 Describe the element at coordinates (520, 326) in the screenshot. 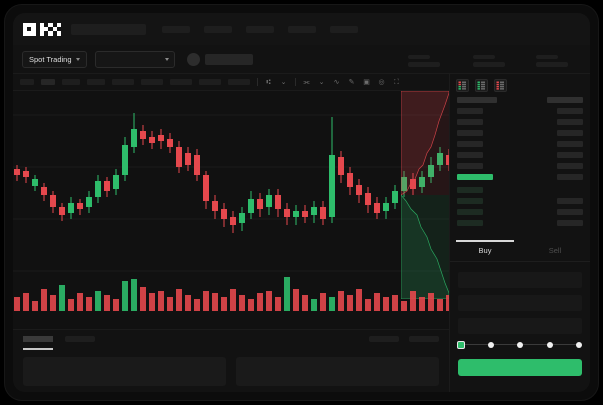

I see `order-field-total` at that location.